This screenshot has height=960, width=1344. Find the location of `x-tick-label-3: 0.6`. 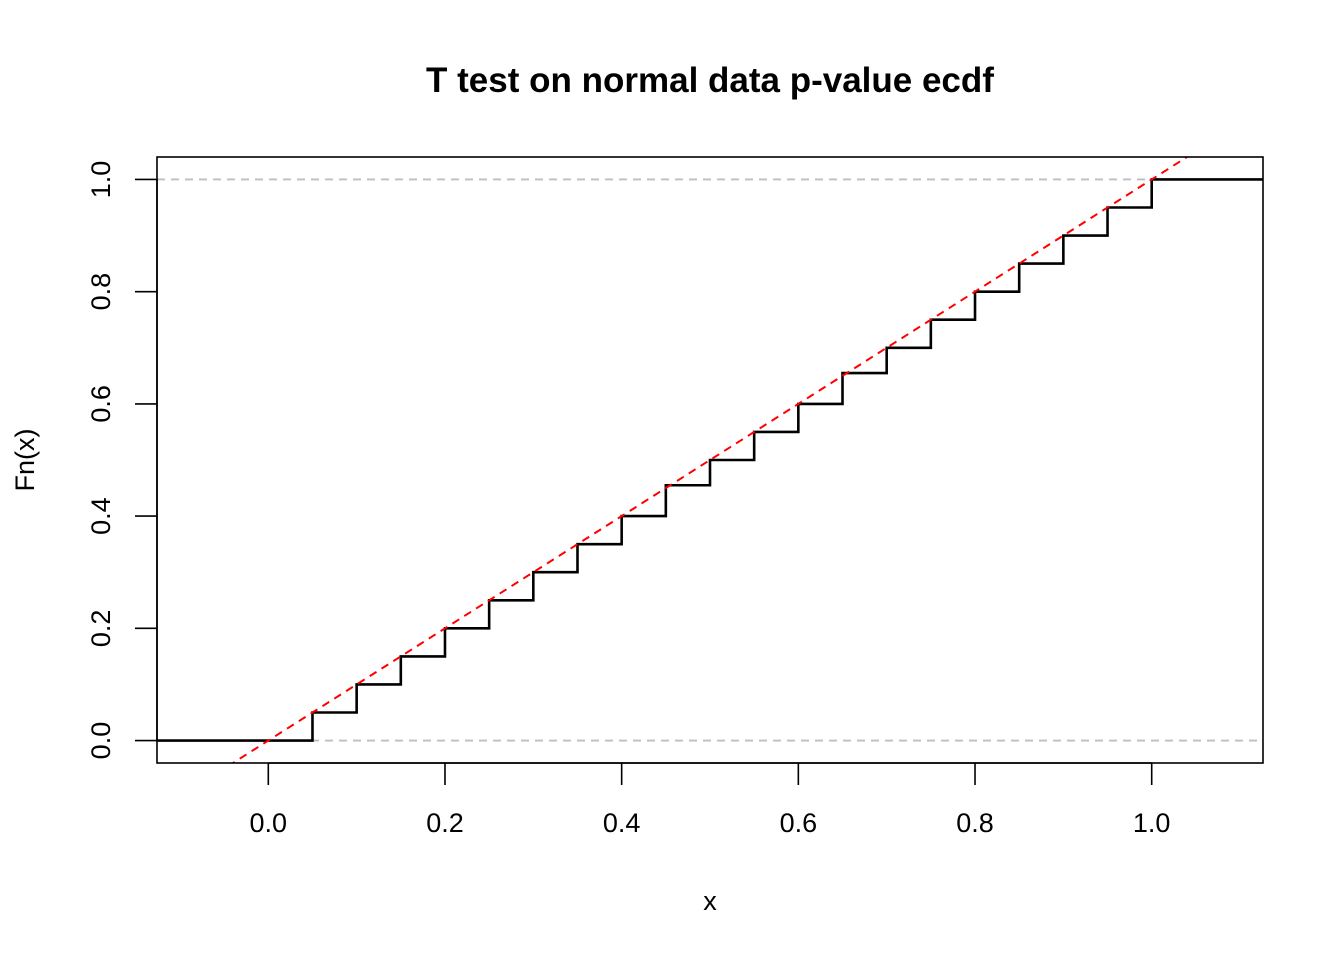

x-tick-label-3: 0.6 is located at coordinates (799, 823).